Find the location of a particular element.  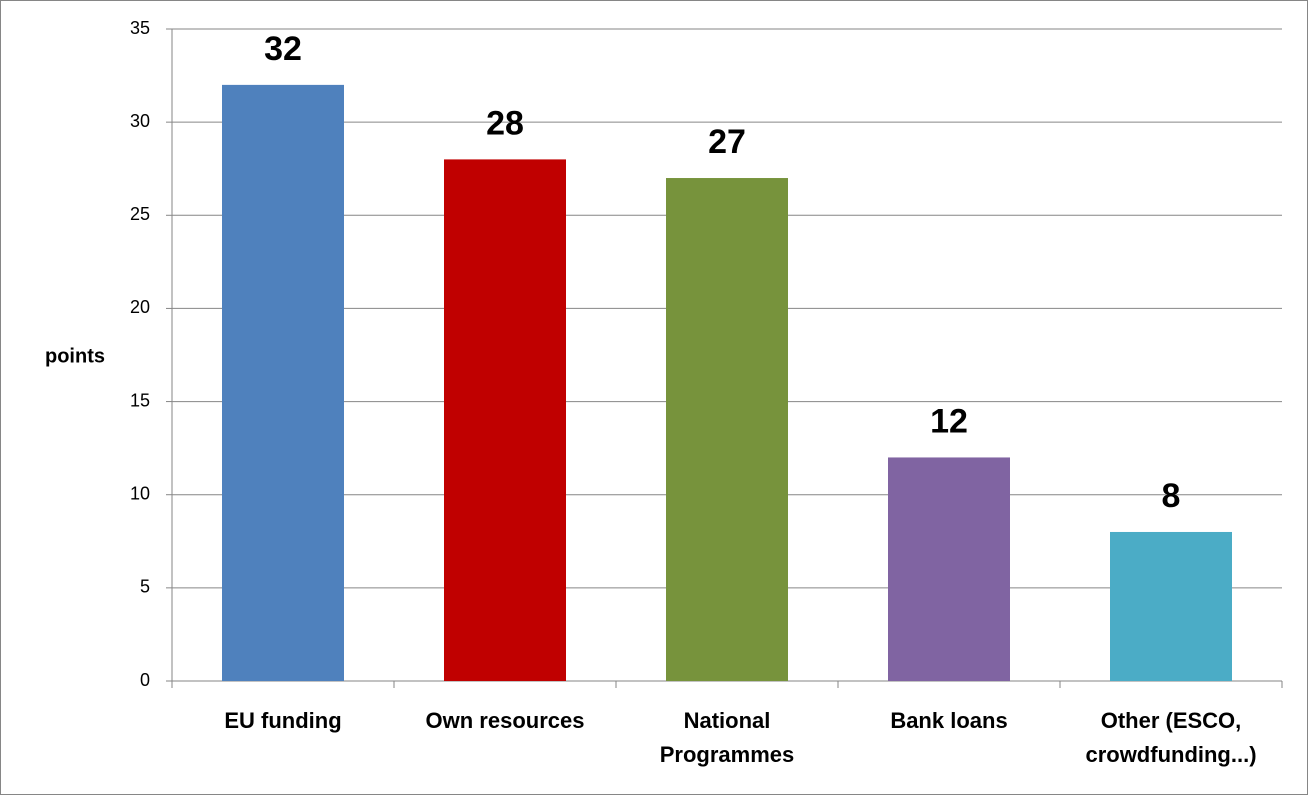

x-tick-label: Own resources is located at coordinates (505, 720).